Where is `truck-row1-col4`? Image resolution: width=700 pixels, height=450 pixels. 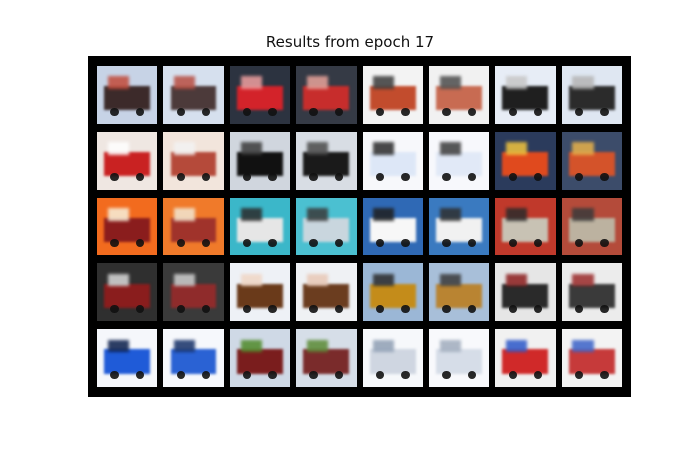 truck-row1-col4 is located at coordinates (326, 95).